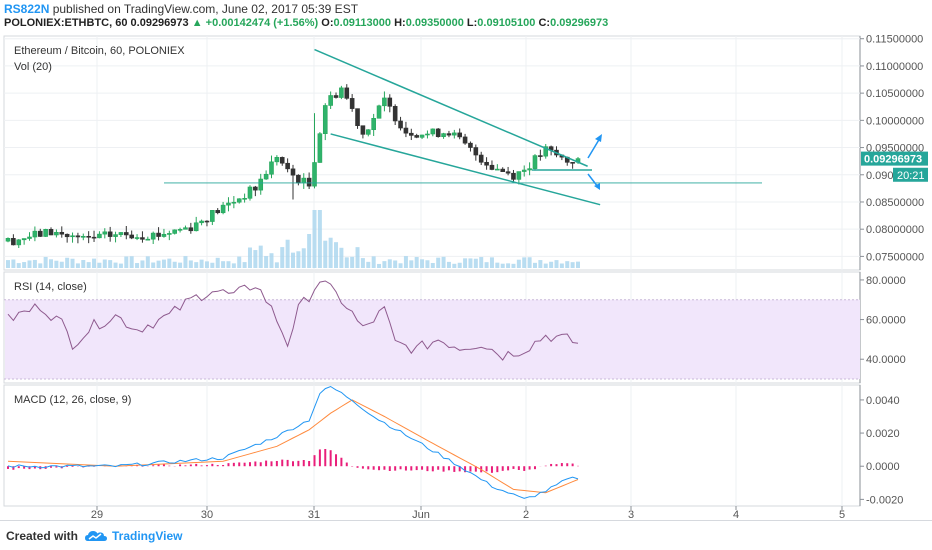 The image size is (932, 550). Describe the element at coordinates (736, 514) in the screenshot. I see `x-tick-label: 4` at that location.